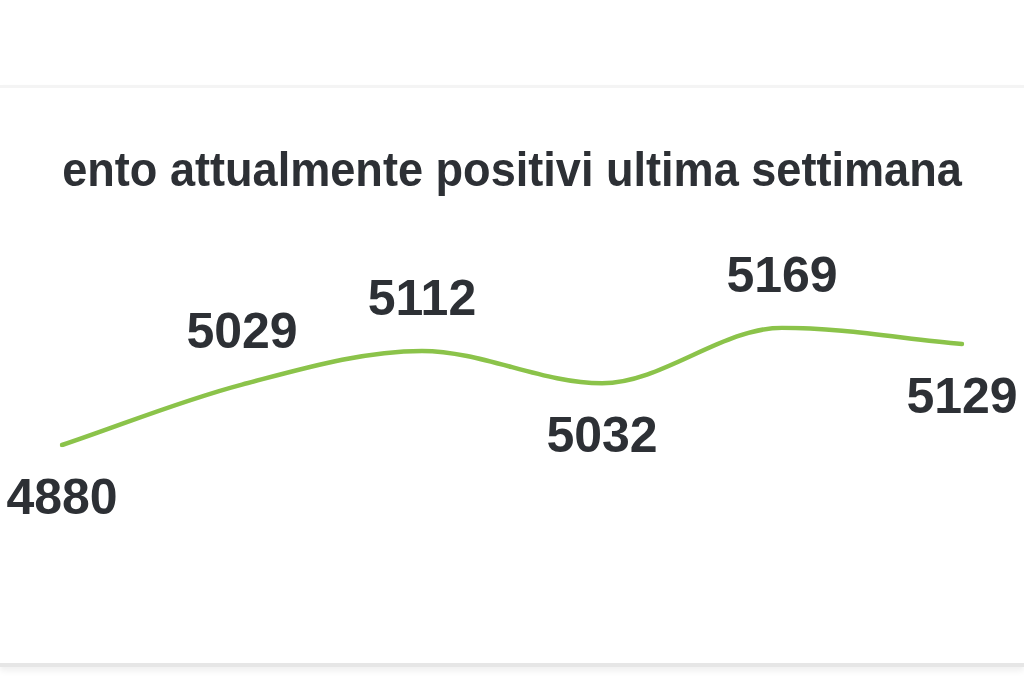 This screenshot has height=680, width=1024. Describe the element at coordinates (242, 331) in the screenshot. I see `data-label: 5029` at that location.